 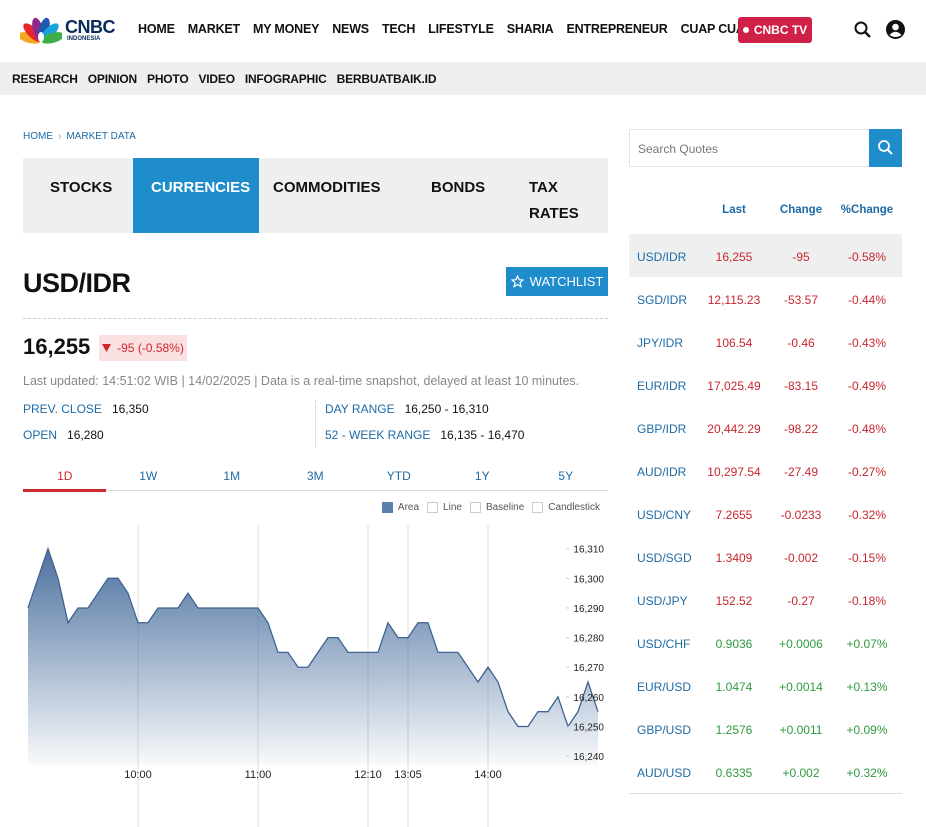 What do you see at coordinates (452, 507) in the screenshot?
I see `chart-type-label: Line` at bounding box center [452, 507].